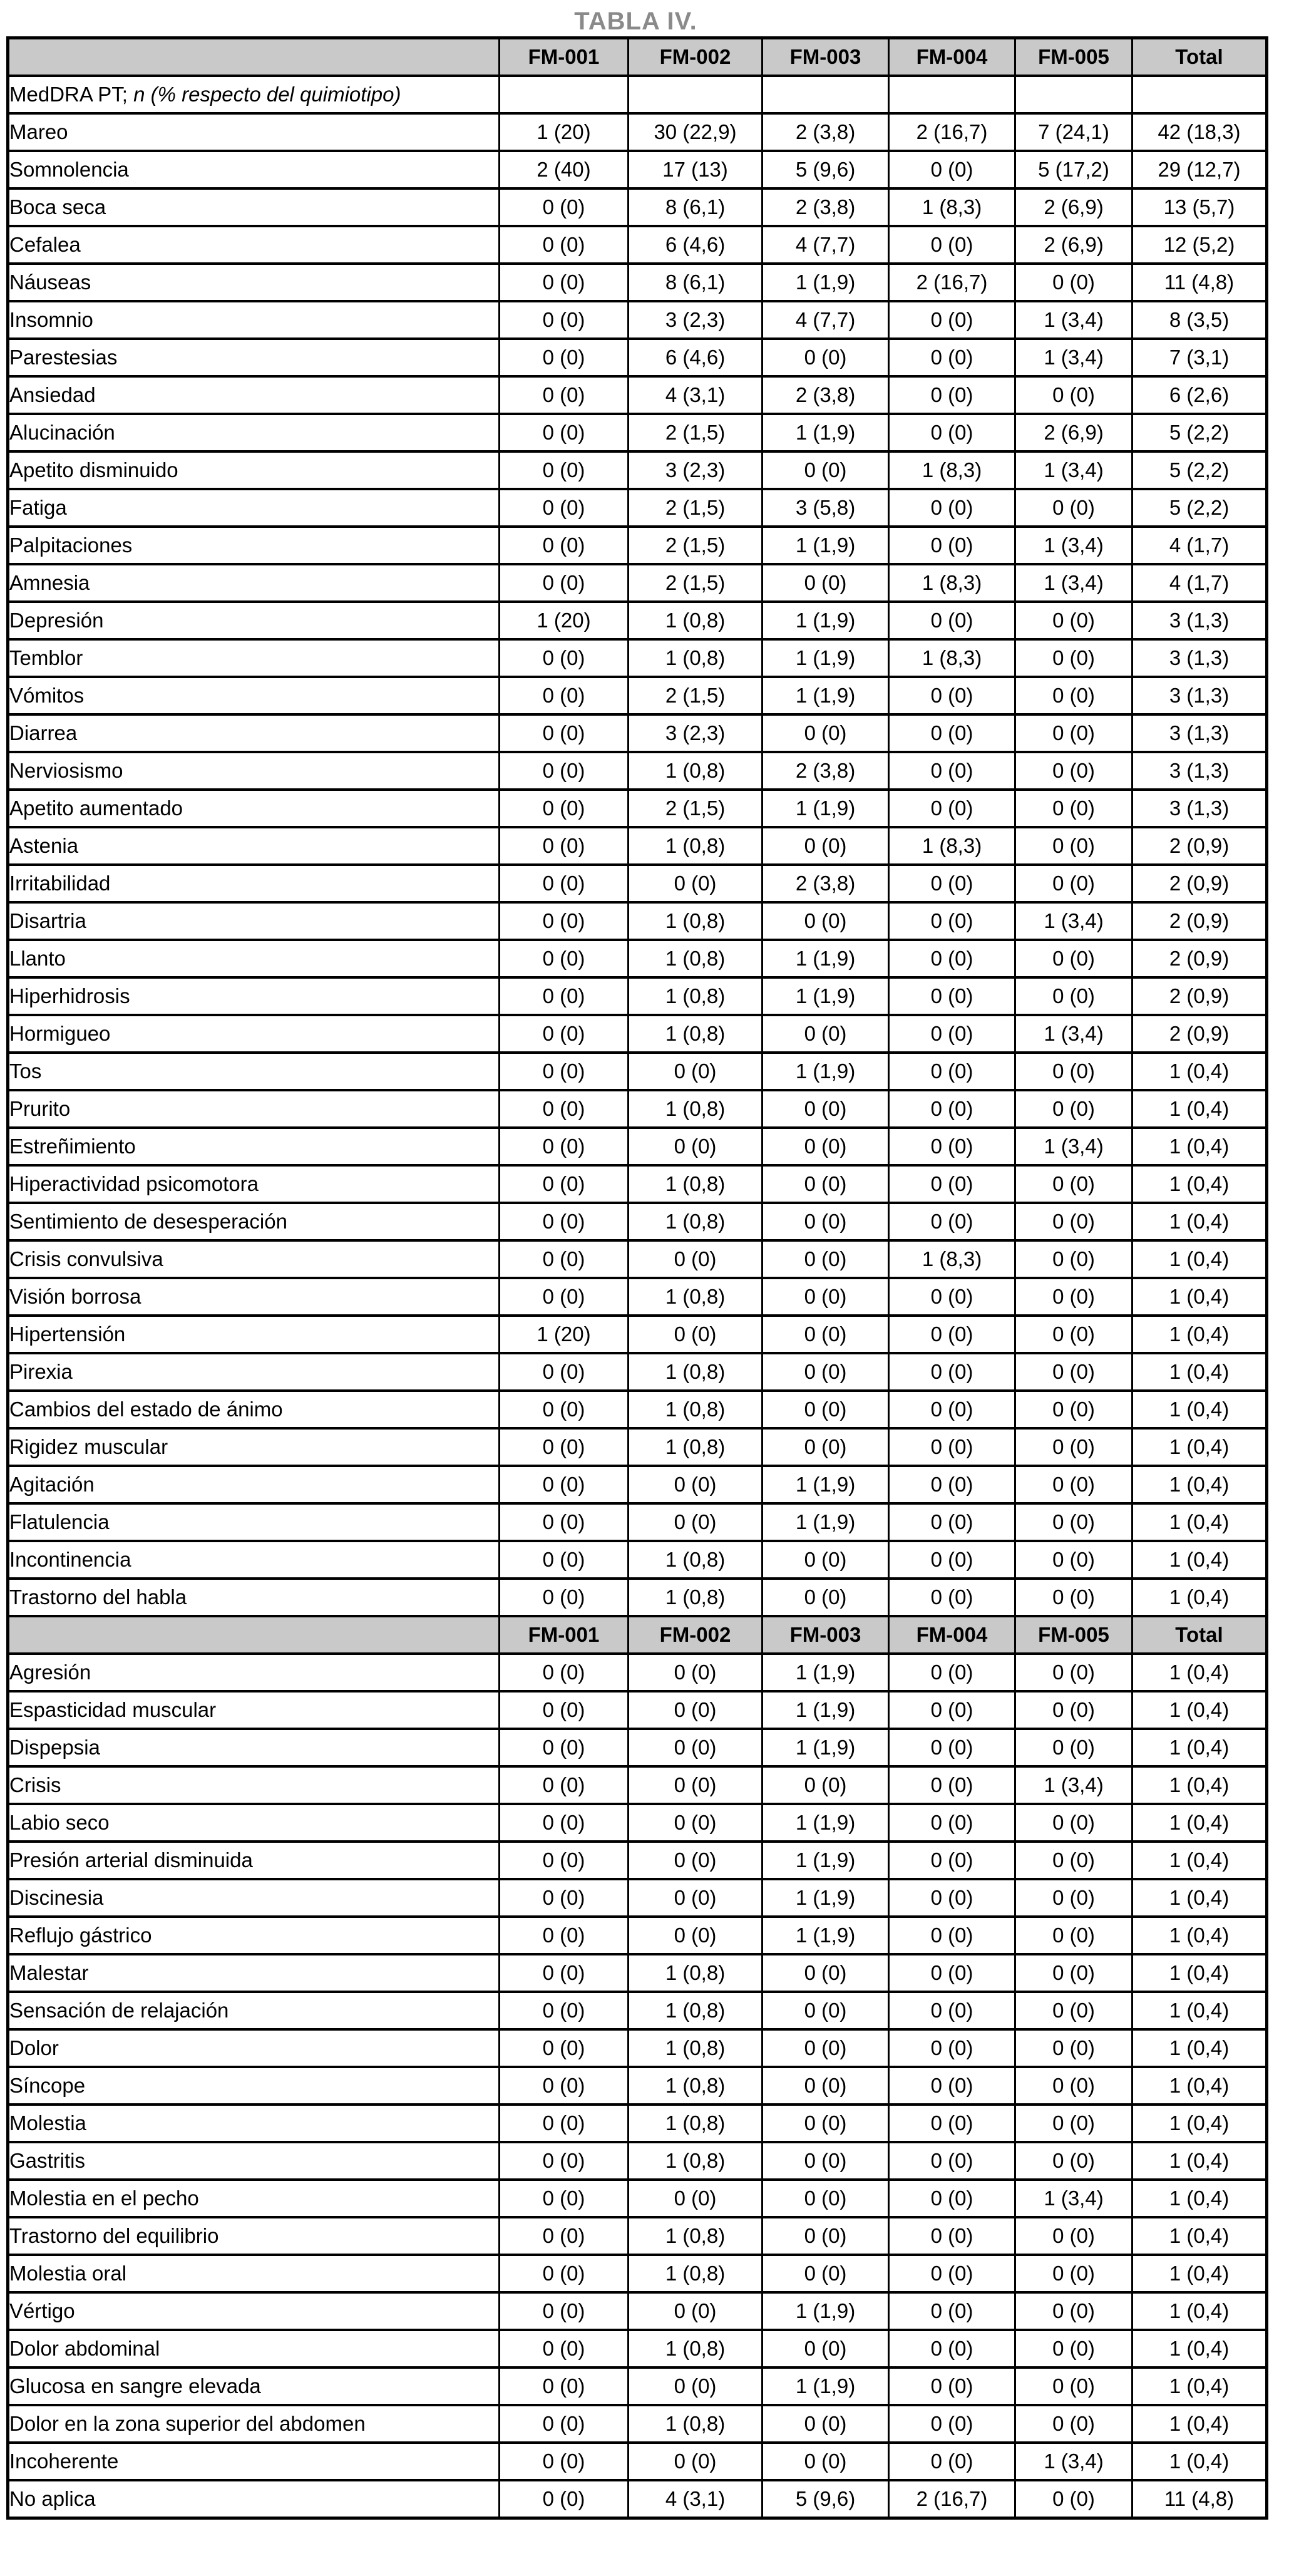 The height and width of the screenshot is (2576, 1289). Describe the element at coordinates (253, 2386) in the screenshot. I see `row-label: Glucosa en sangre elevada` at that location.